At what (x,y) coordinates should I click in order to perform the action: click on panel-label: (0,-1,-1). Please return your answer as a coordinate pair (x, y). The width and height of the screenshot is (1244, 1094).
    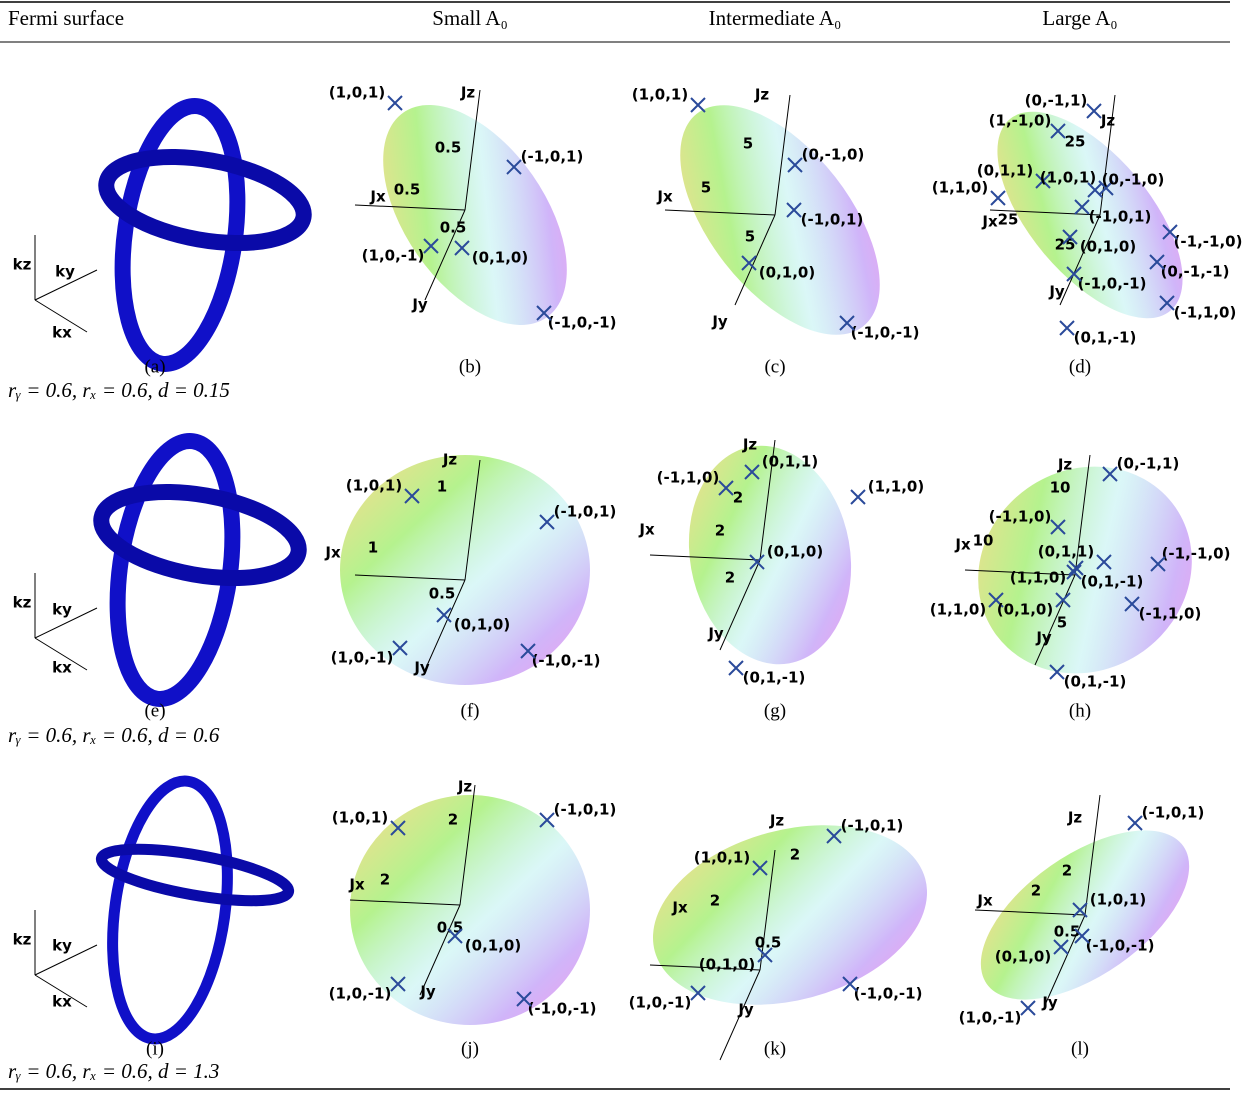
    Looking at the image, I should click on (1195, 272).